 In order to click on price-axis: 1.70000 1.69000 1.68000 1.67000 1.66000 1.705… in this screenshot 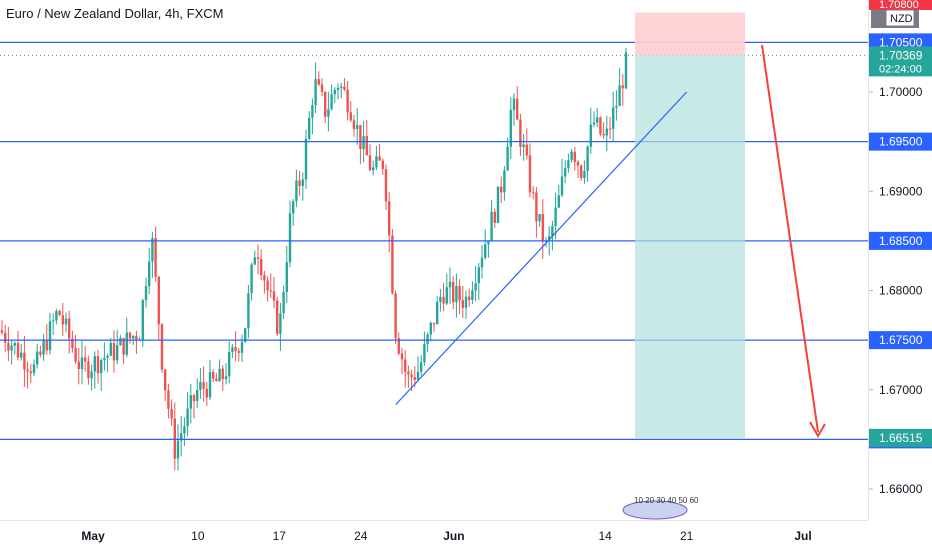, I will do `click(900, 260)`.